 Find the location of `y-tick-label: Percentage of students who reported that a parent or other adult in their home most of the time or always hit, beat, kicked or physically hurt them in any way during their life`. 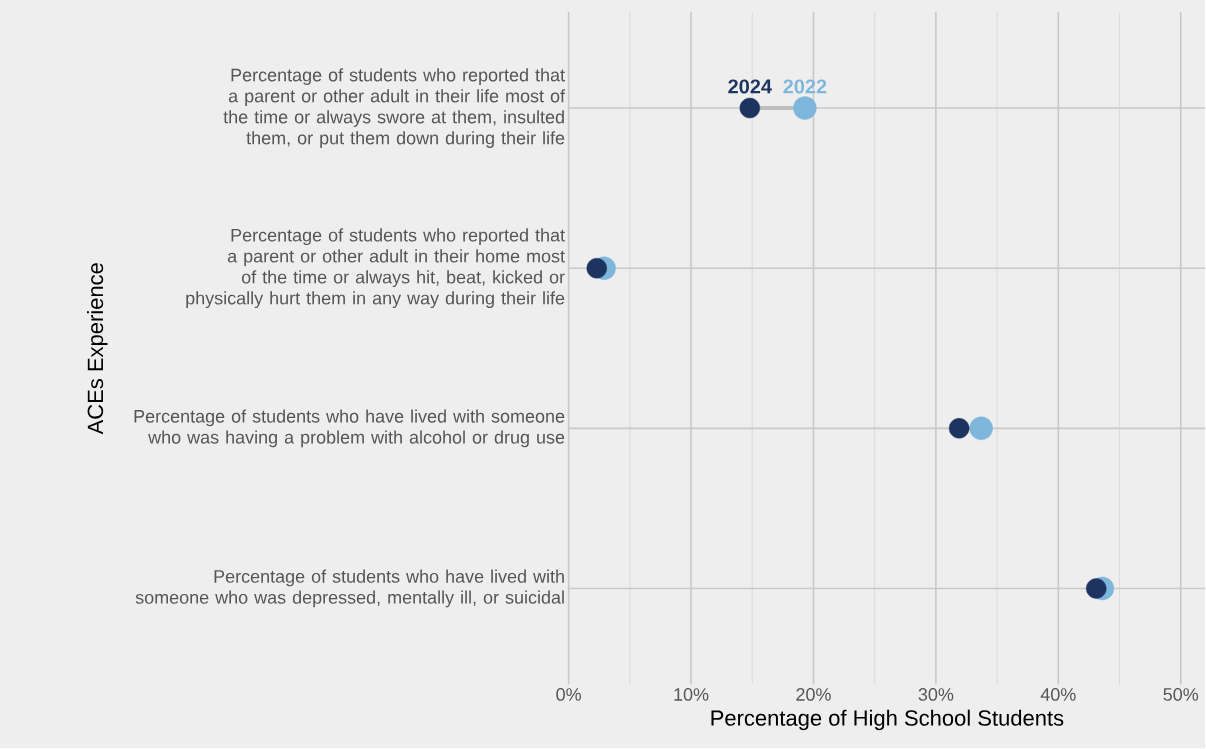

y-tick-label: Percentage of students who reported that a parent or other adult in their home most of the time or always hit, beat, kicked or physically hurt them in any way during their life is located at coordinates (375, 268).